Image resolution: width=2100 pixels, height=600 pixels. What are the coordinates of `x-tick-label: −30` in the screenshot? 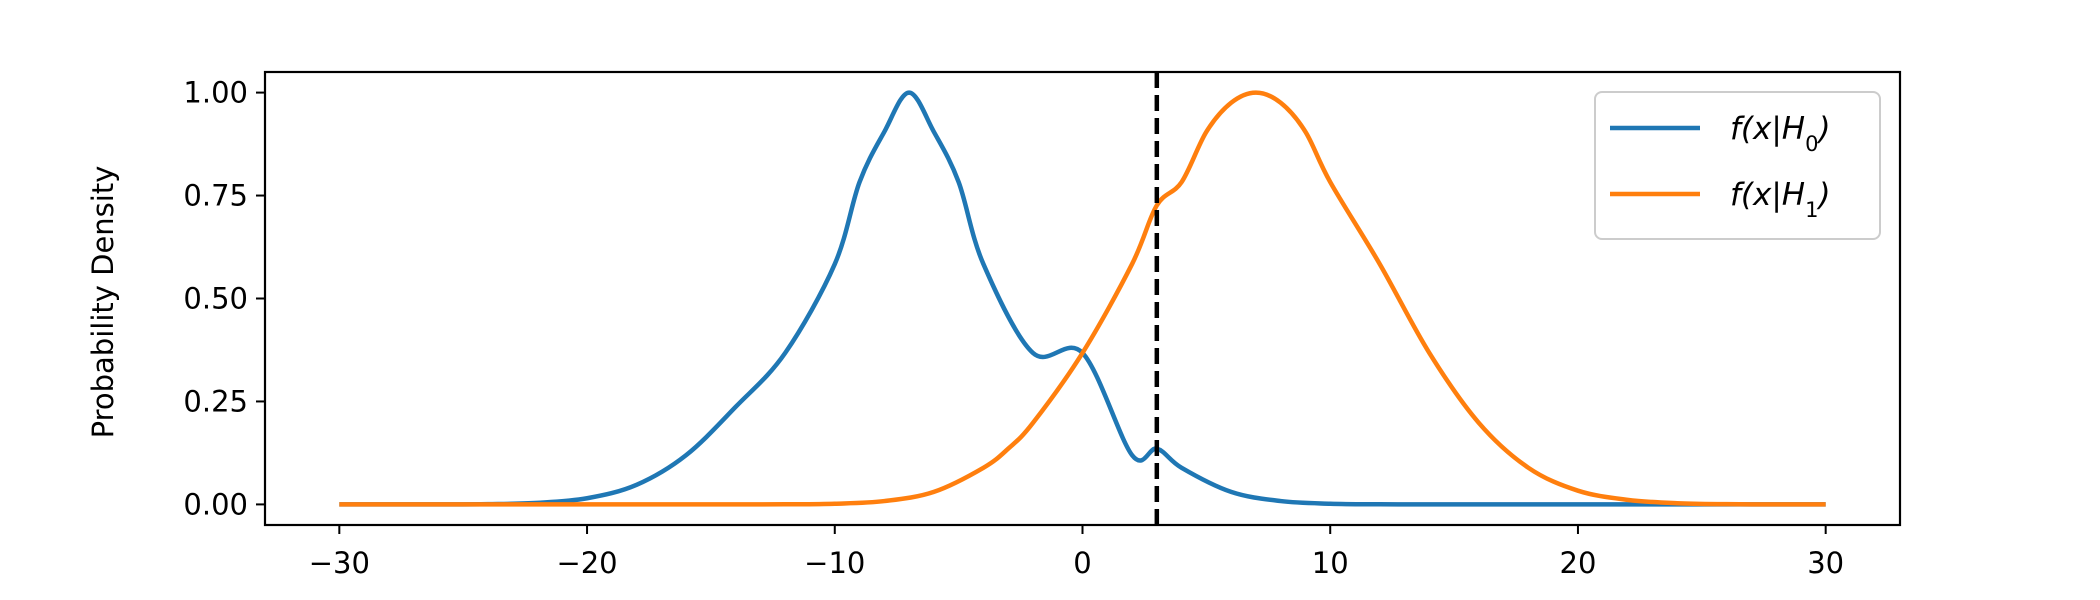 It's located at (339, 563).